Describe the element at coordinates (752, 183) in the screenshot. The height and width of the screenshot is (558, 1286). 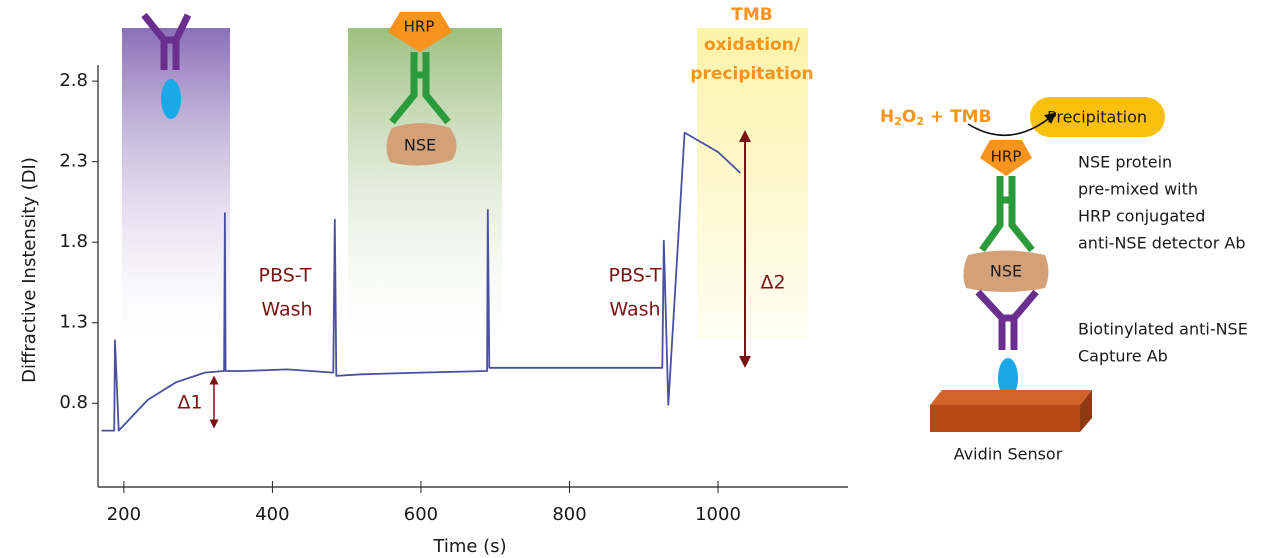
I see `yellow-band` at that location.